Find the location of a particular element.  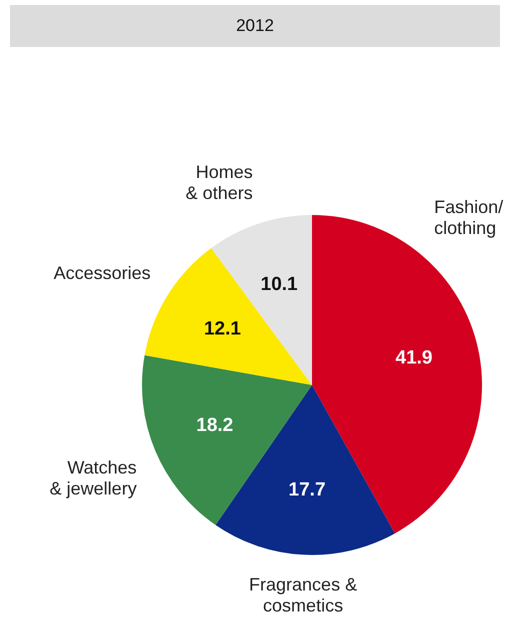

data-label: 41.9 is located at coordinates (414, 358).